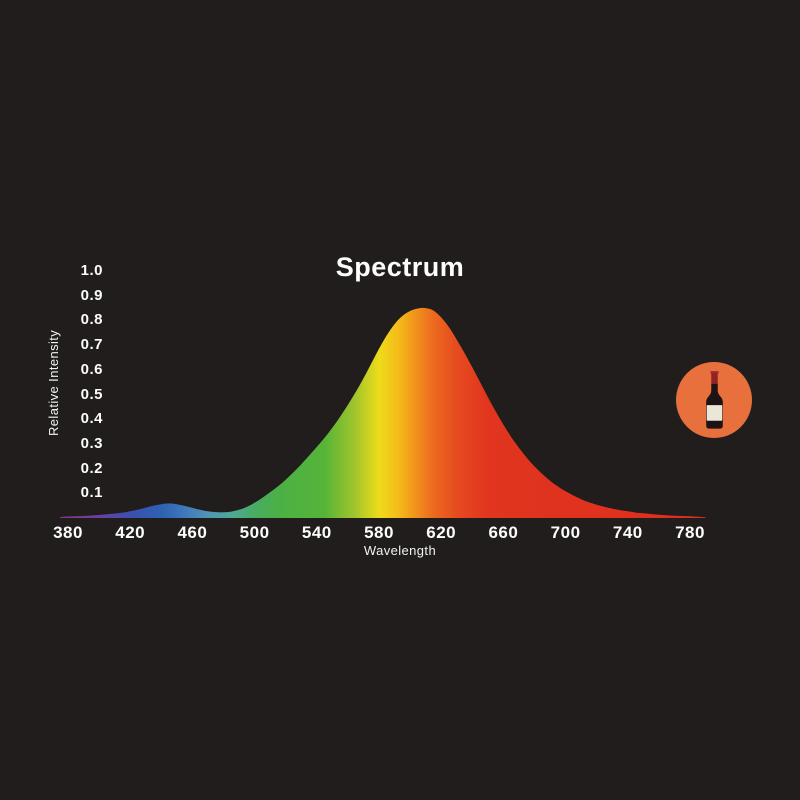 The height and width of the screenshot is (800, 800). Describe the element at coordinates (316, 532) in the screenshot. I see `x-tick-label: 540` at that location.